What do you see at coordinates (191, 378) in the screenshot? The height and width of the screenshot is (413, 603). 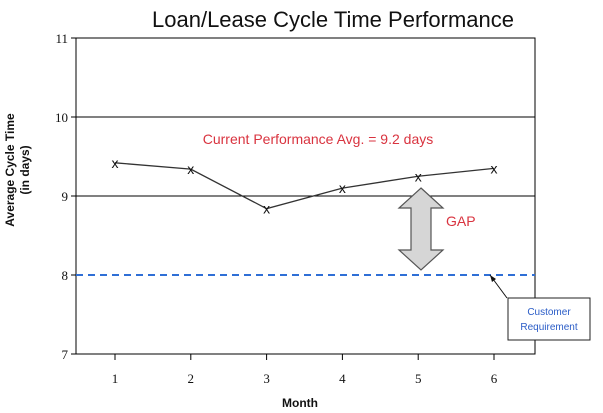 I see `x-tick-label: 2` at bounding box center [191, 378].